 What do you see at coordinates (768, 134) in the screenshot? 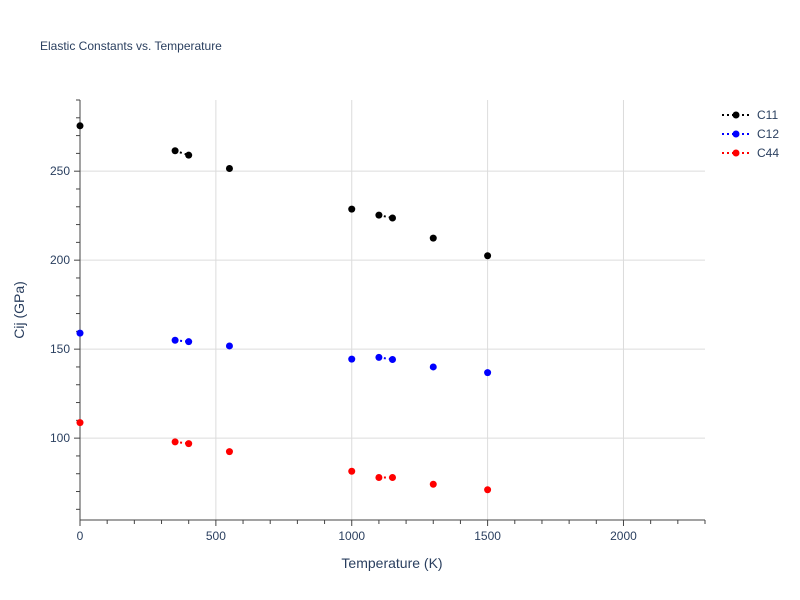
I see `legend-label: C12` at bounding box center [768, 134].